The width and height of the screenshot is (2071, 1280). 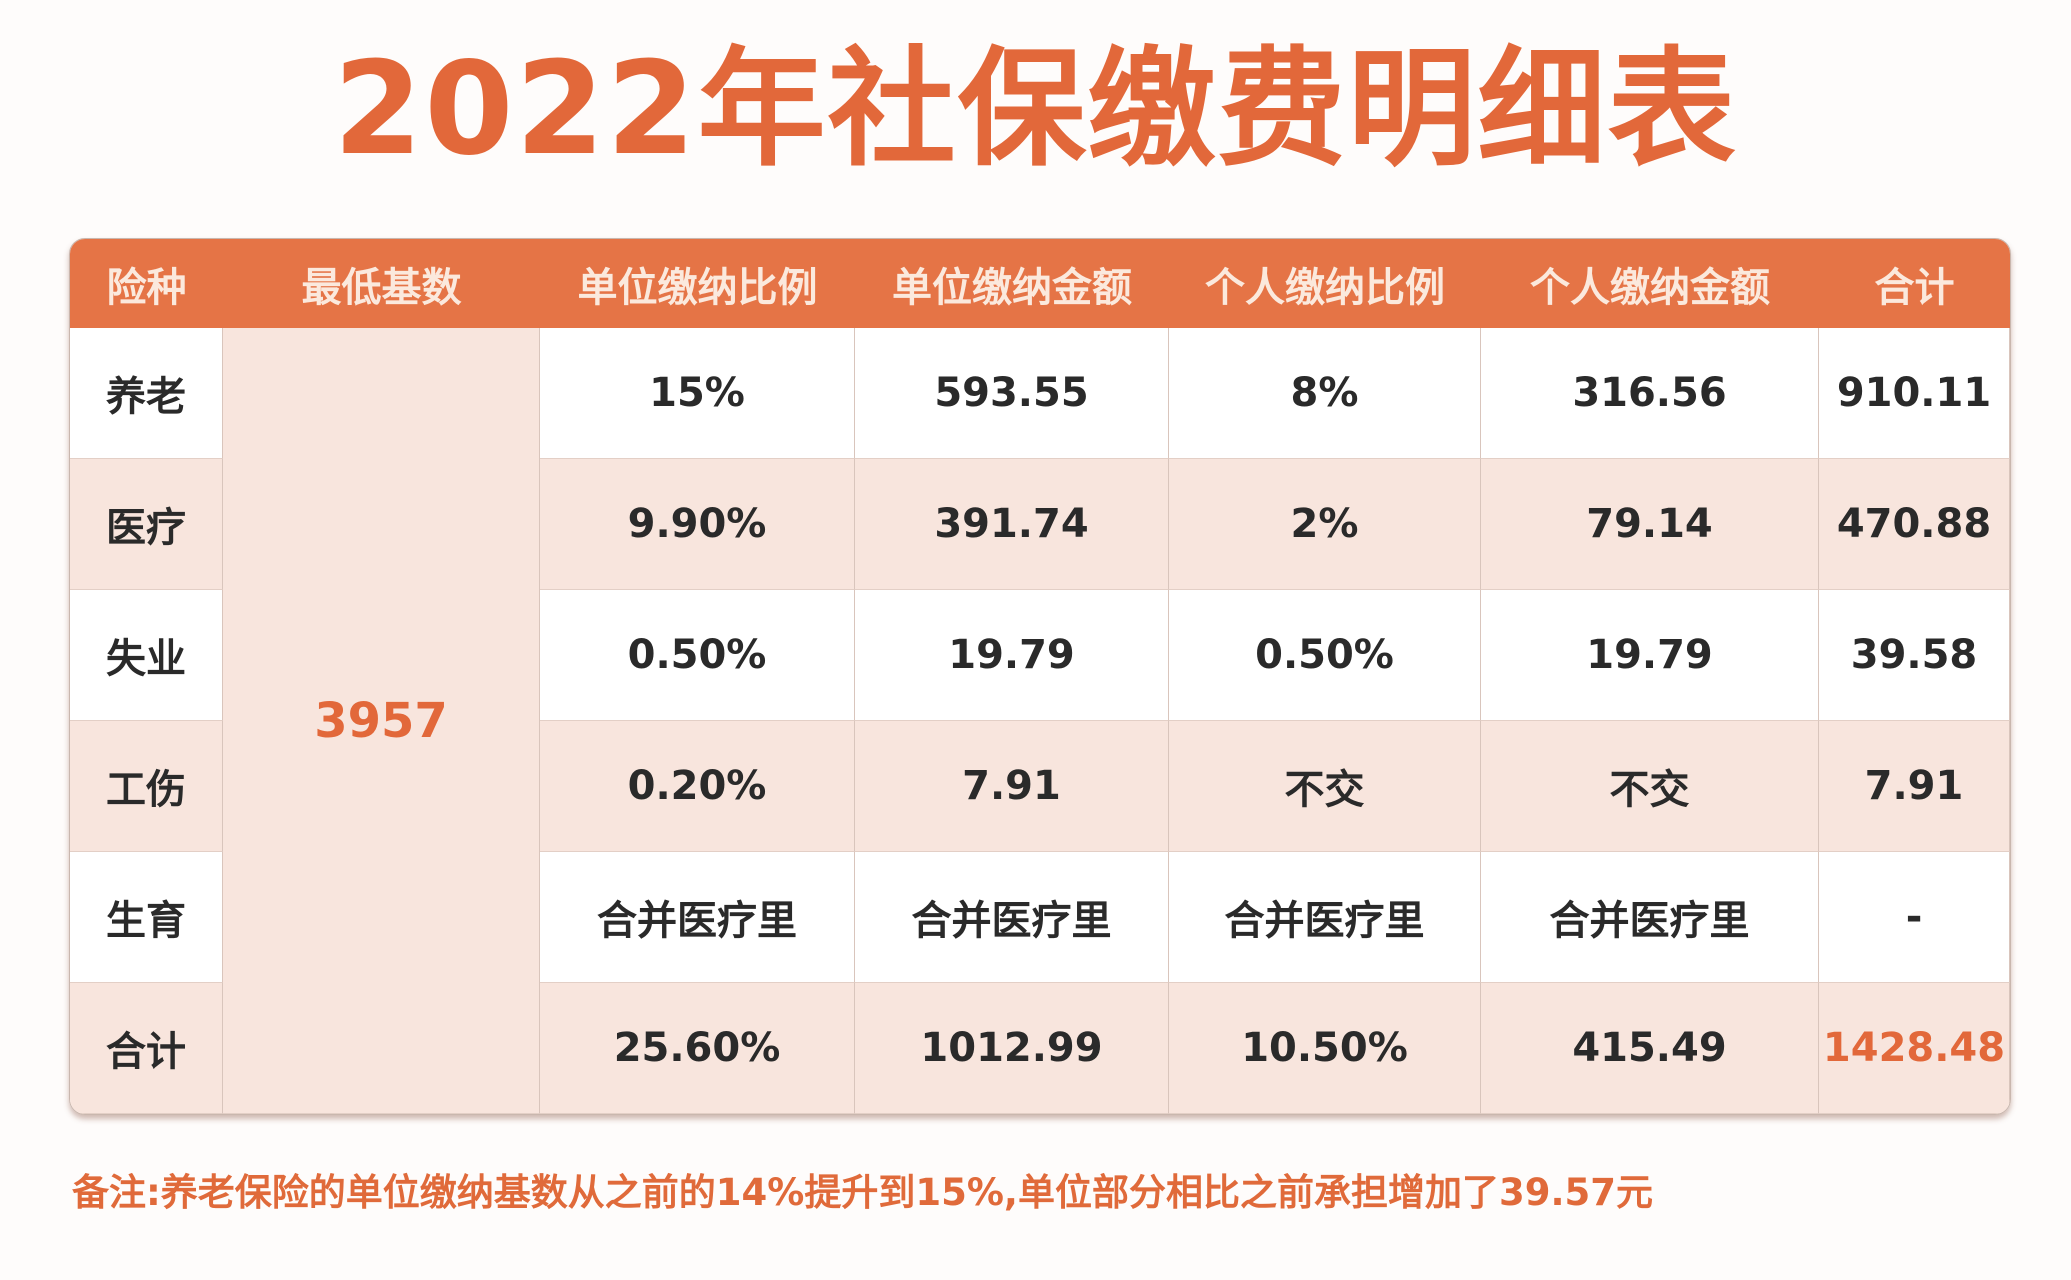 I want to click on row-label: 养老, so click(x=146, y=393).